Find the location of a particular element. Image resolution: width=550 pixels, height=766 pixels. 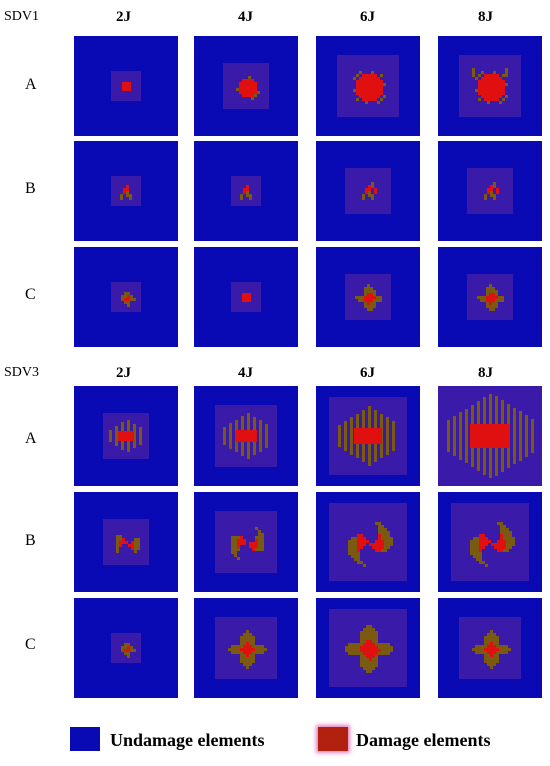

row-label-b: B is located at coordinates (30, 540).